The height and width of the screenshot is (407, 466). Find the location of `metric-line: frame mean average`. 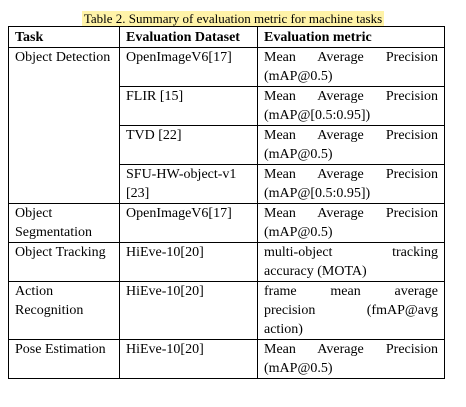

metric-line: frame mean average is located at coordinates (351, 291).